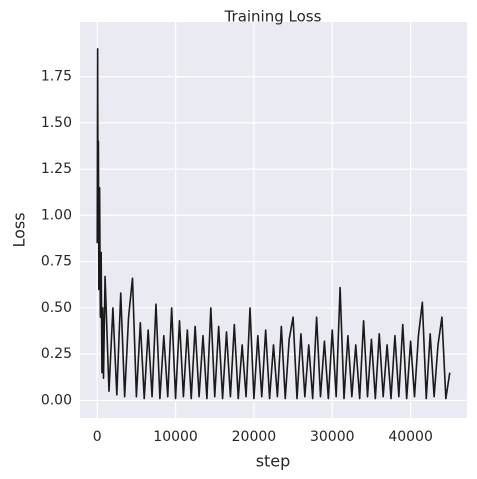  What do you see at coordinates (56, 308) in the screenshot?
I see `y-tick-label: 0.50` at bounding box center [56, 308].